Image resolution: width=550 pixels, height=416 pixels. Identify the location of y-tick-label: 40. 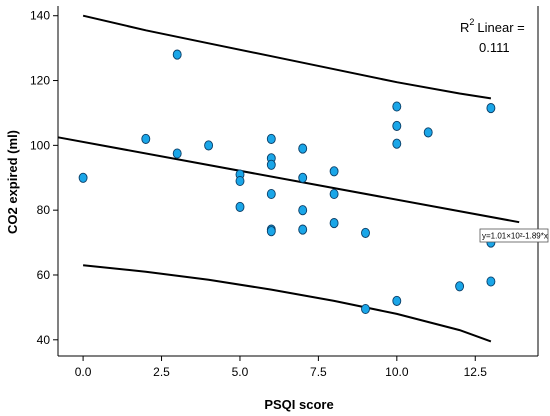
(44, 340).